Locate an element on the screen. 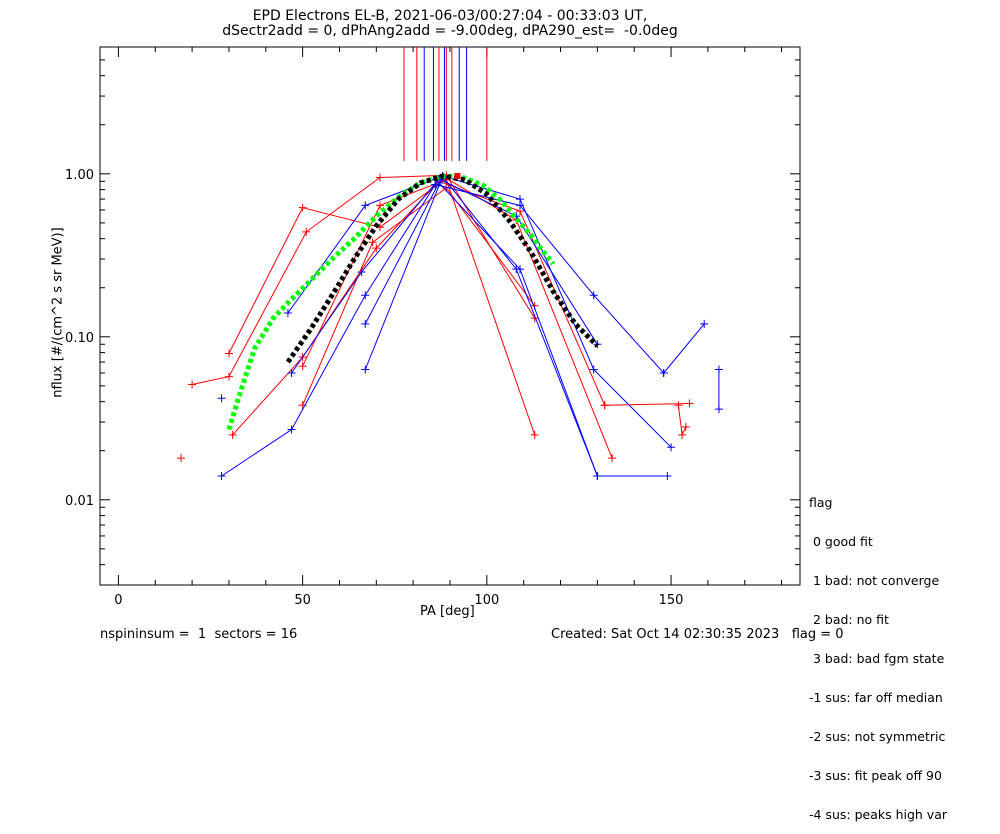 Image resolution: width=1000 pixels, height=834 pixels. legend-item: -1 sus: far off median is located at coordinates (876, 697).